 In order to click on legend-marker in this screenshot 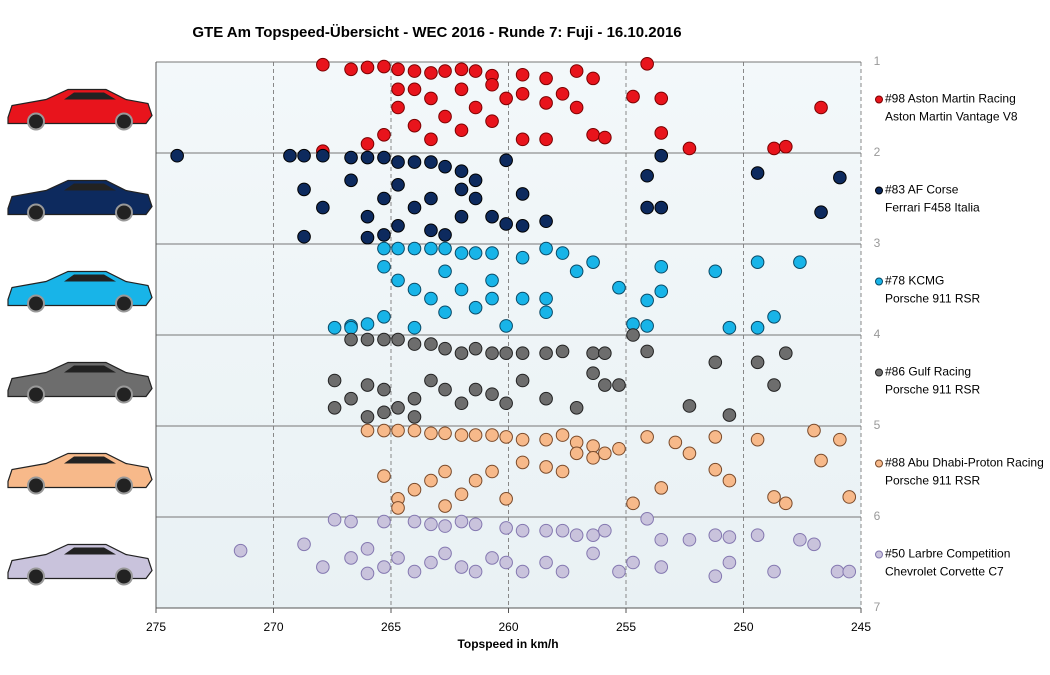, I will do `click(879, 99)`.